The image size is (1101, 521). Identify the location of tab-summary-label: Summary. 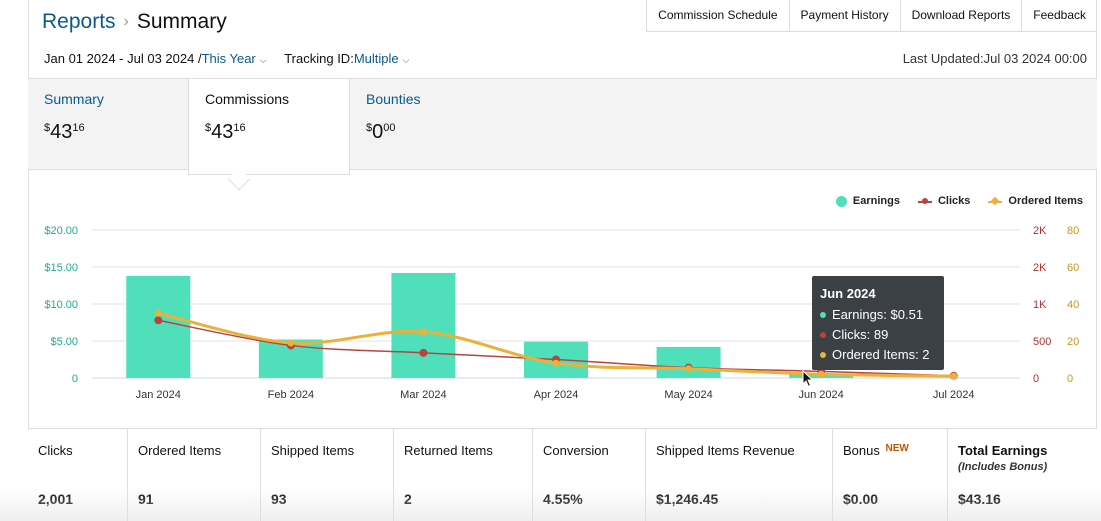
(74, 99).